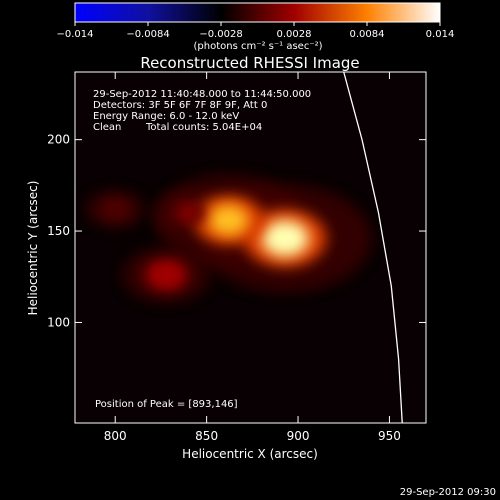  Describe the element at coordinates (294, 34) in the screenshot. I see `colorbar-tick-label: 0.0028` at that location.